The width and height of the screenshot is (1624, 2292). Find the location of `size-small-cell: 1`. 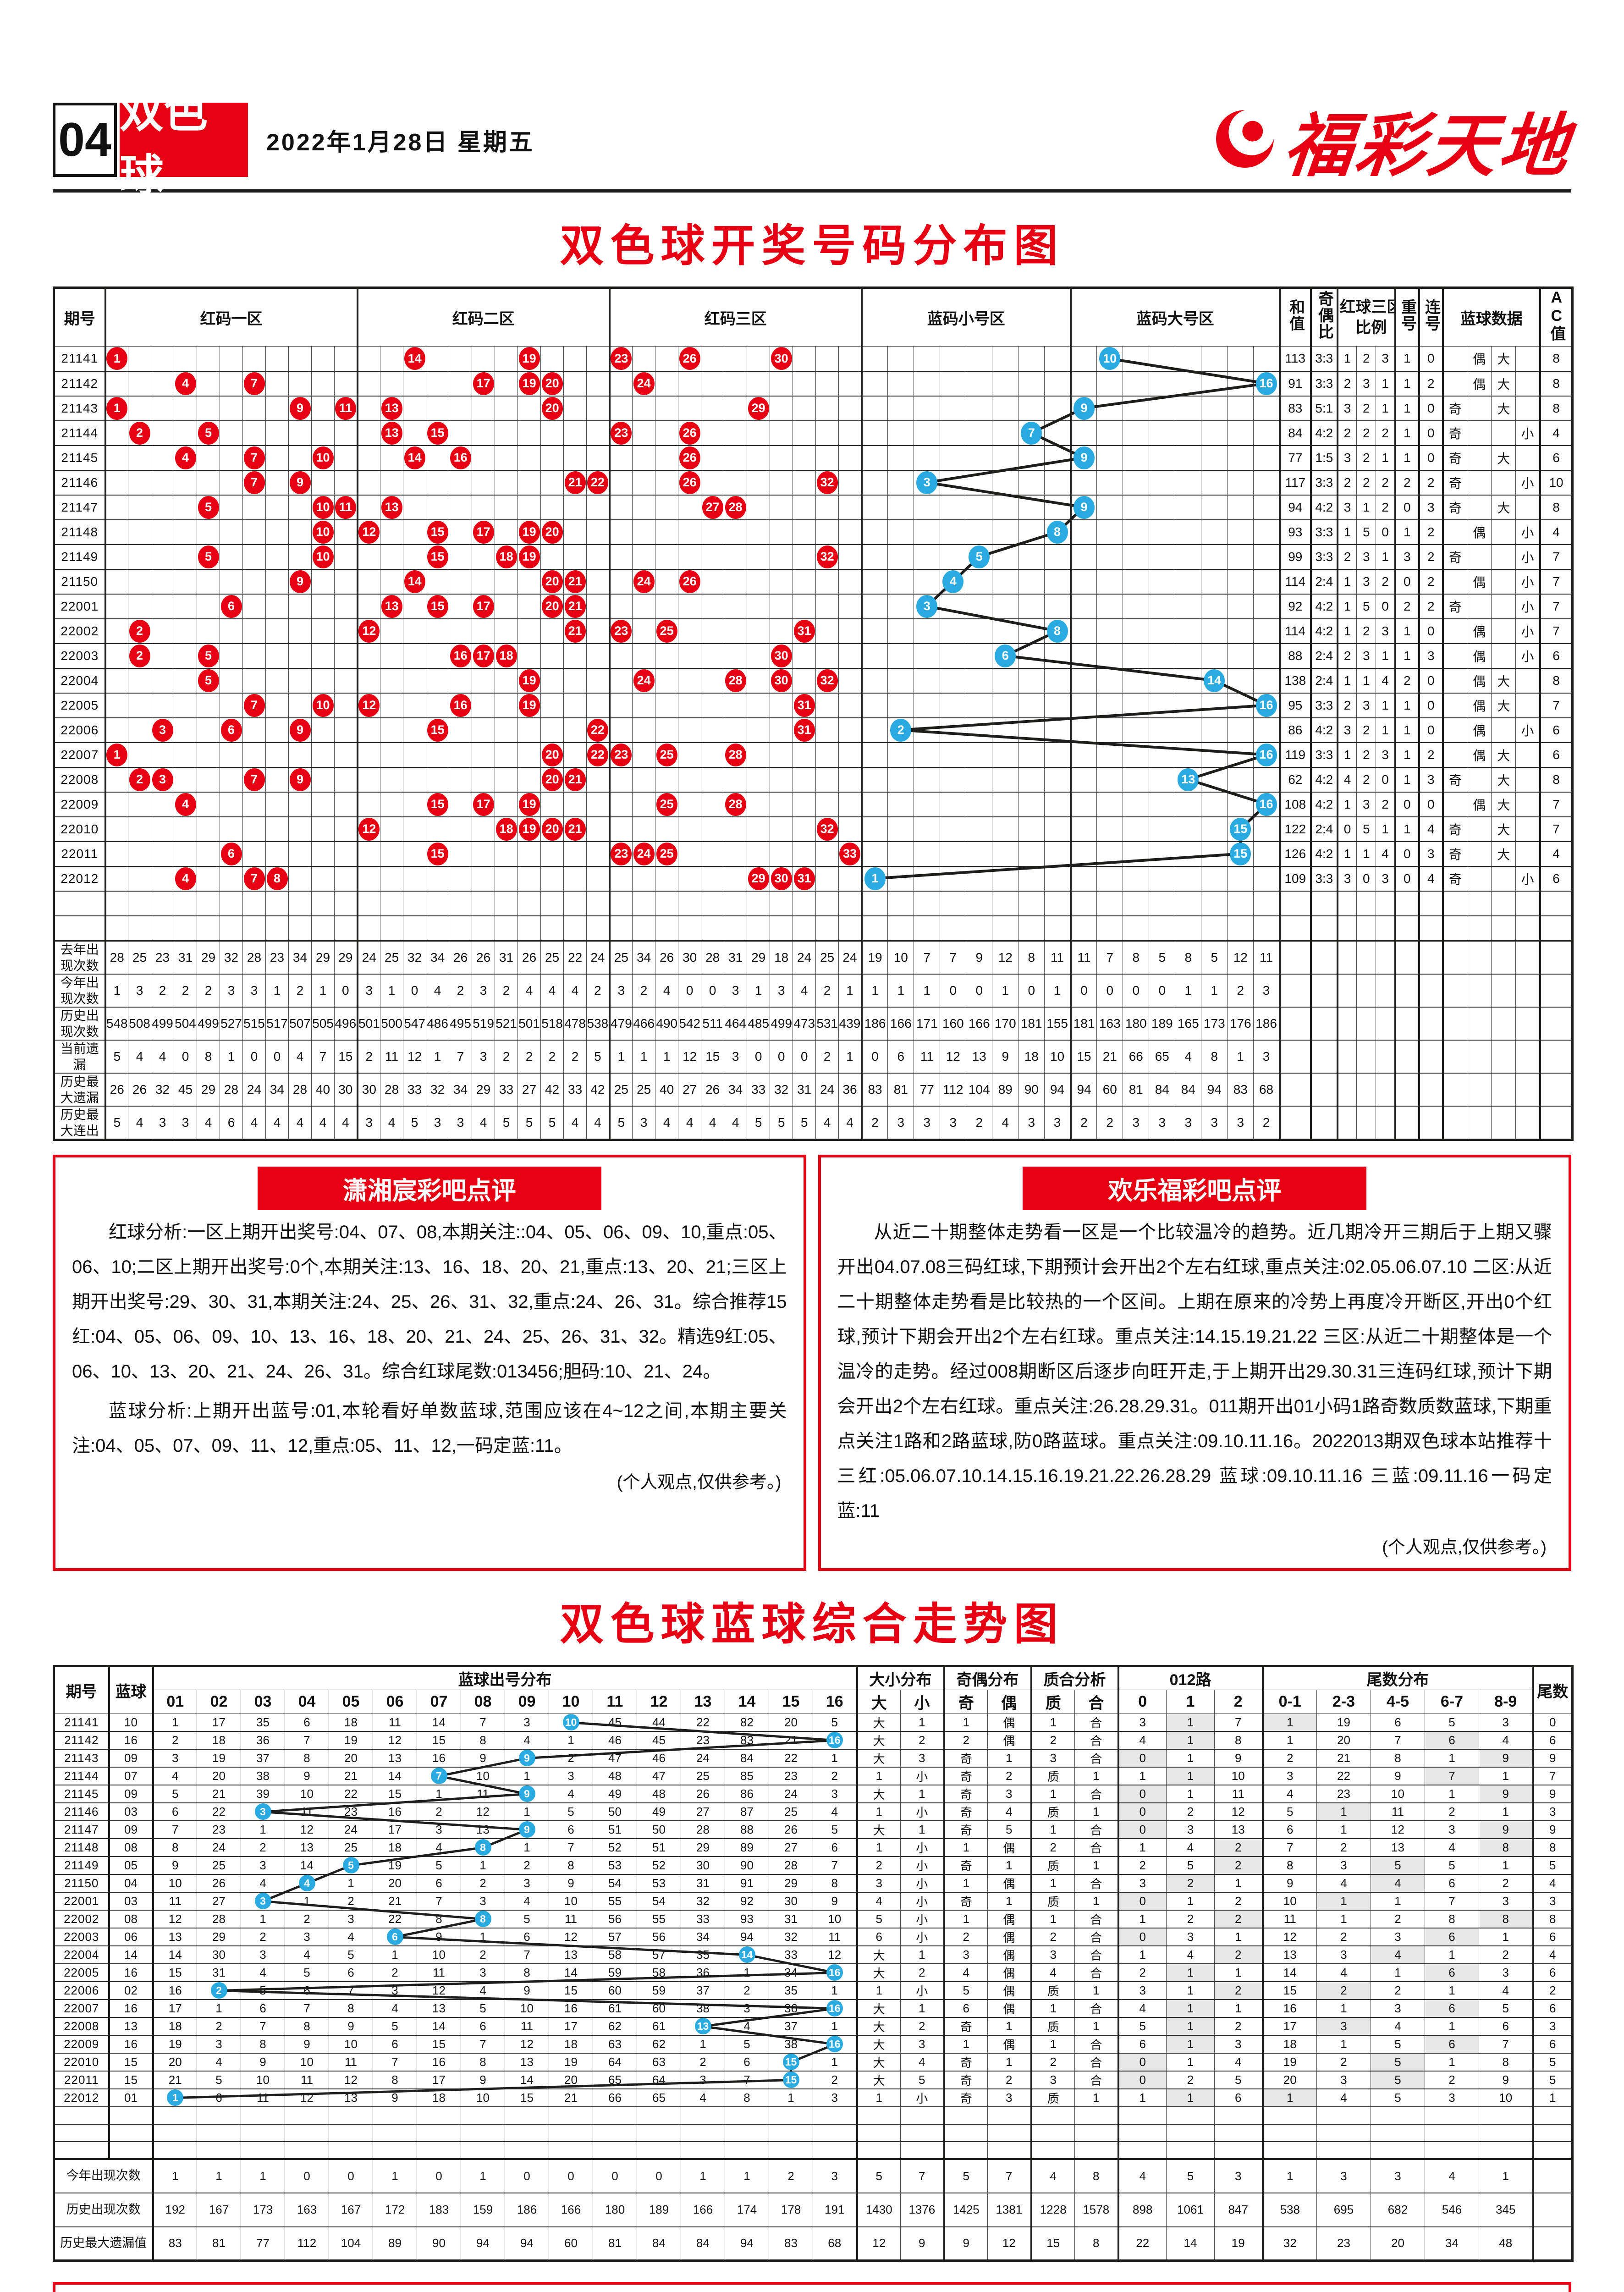

size-small-cell: 1 is located at coordinates (922, 1722).